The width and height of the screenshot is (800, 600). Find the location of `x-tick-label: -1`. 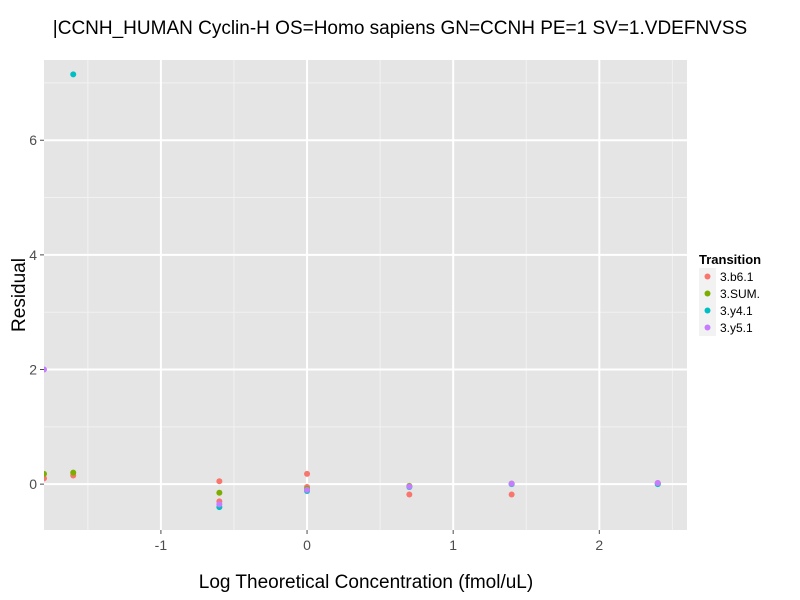

x-tick-label: -1 is located at coordinates (161, 545).